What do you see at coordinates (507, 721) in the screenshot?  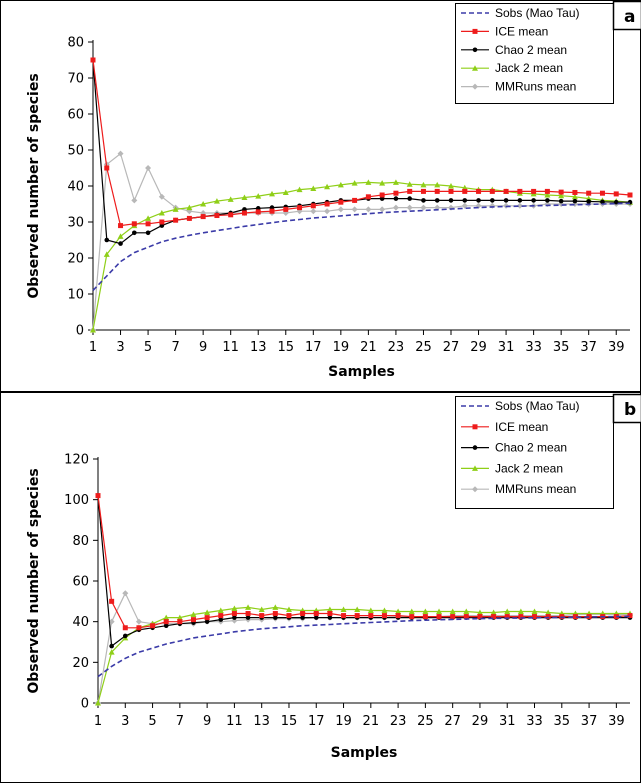 I see `x-tick-label: 31` at bounding box center [507, 721].